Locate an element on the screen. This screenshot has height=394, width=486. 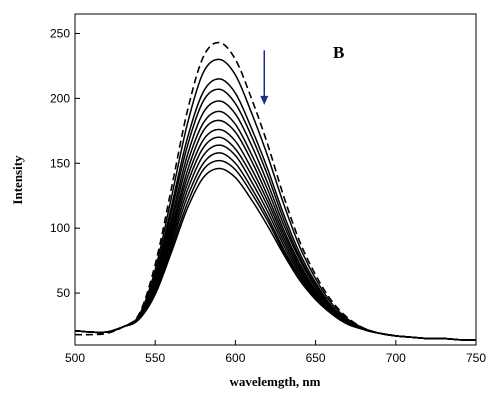
y-tick-label-150: 150 is located at coordinates (60, 163).